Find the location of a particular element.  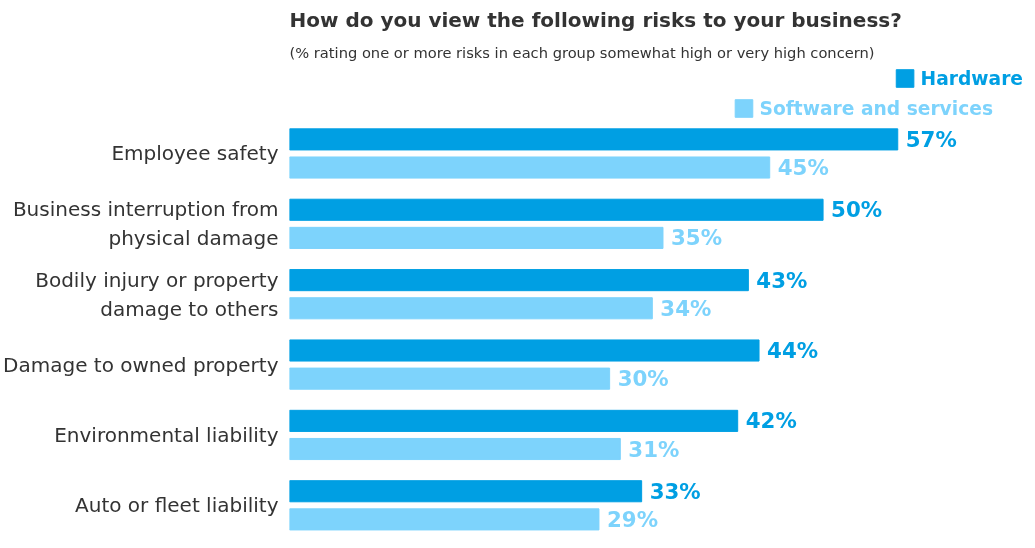

y-tick-label: Damage to owned property is located at coordinates (141, 364).